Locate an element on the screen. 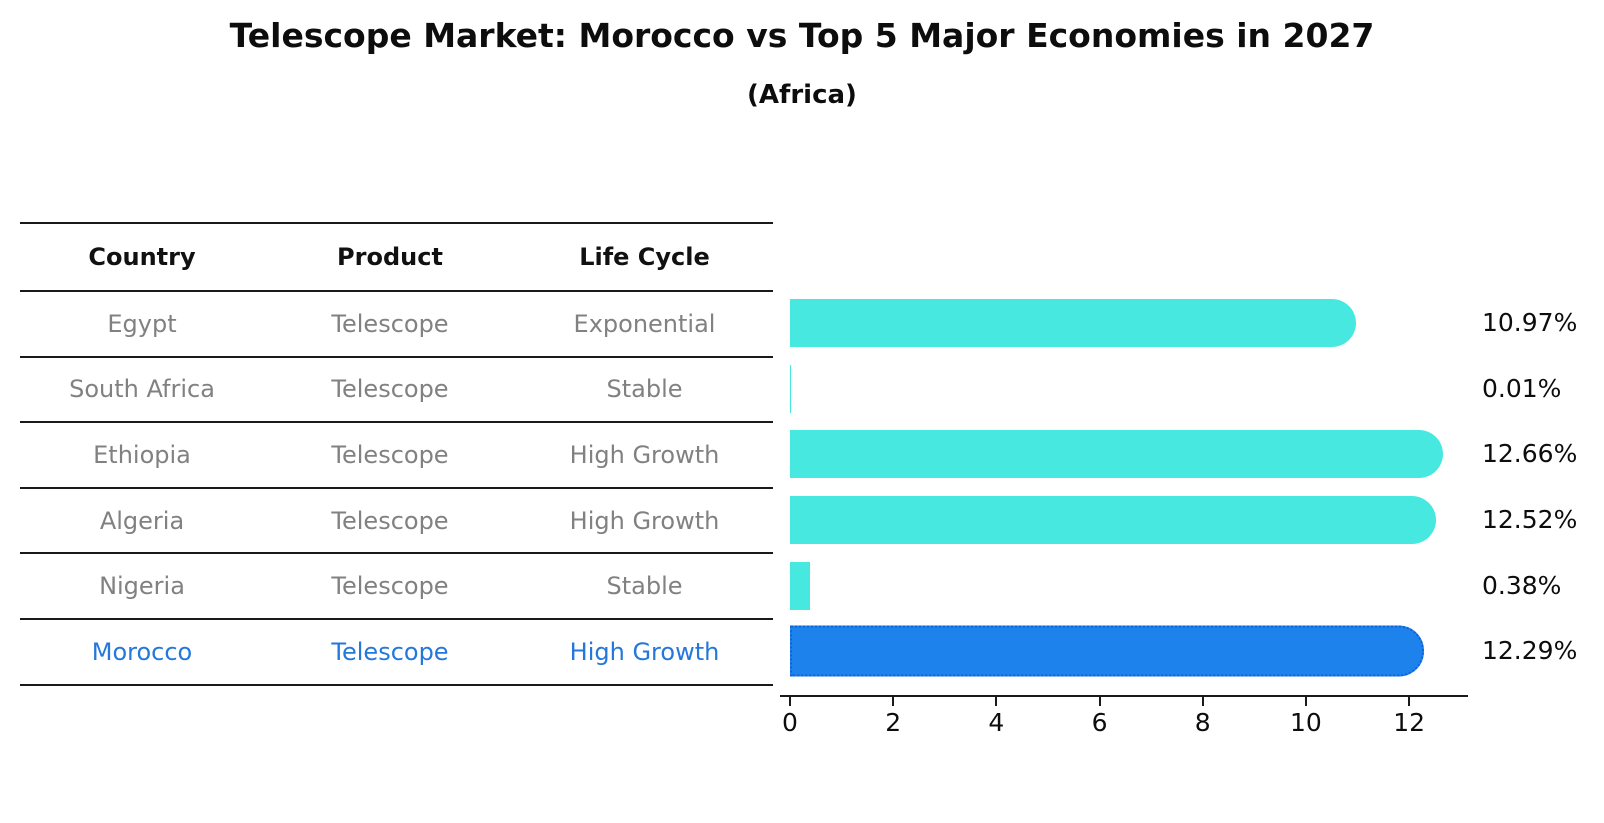  table-row-algeria: Algeria Telescope High Growth is located at coordinates (396, 522).